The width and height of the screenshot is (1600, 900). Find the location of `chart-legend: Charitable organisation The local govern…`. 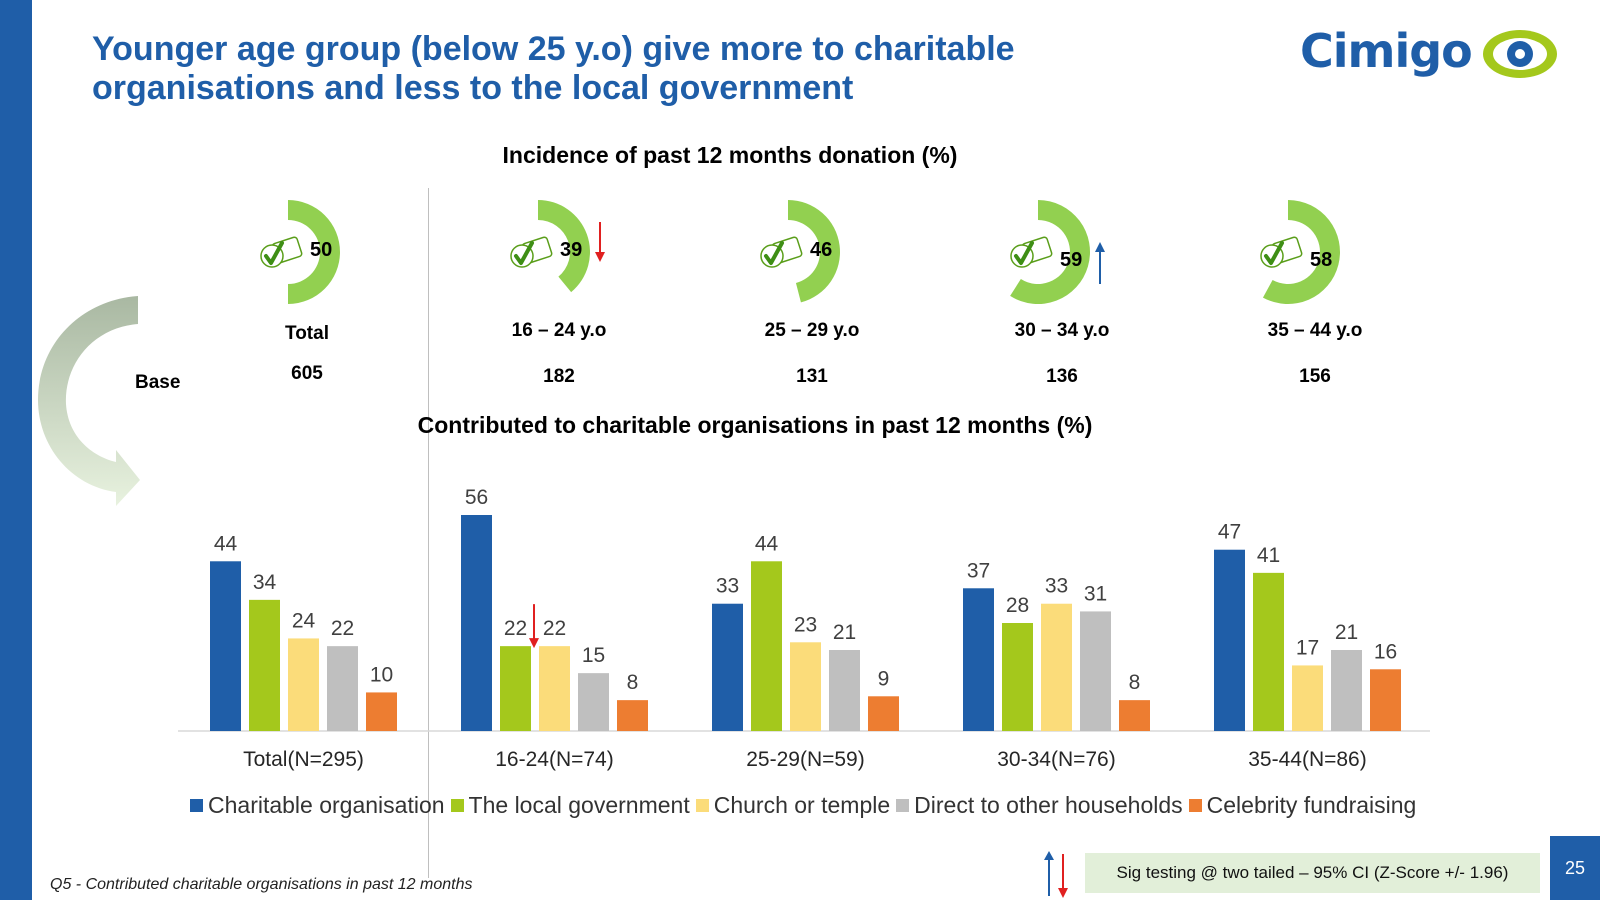

chart-legend: Charitable organisation The local govern… is located at coordinates (806, 805).